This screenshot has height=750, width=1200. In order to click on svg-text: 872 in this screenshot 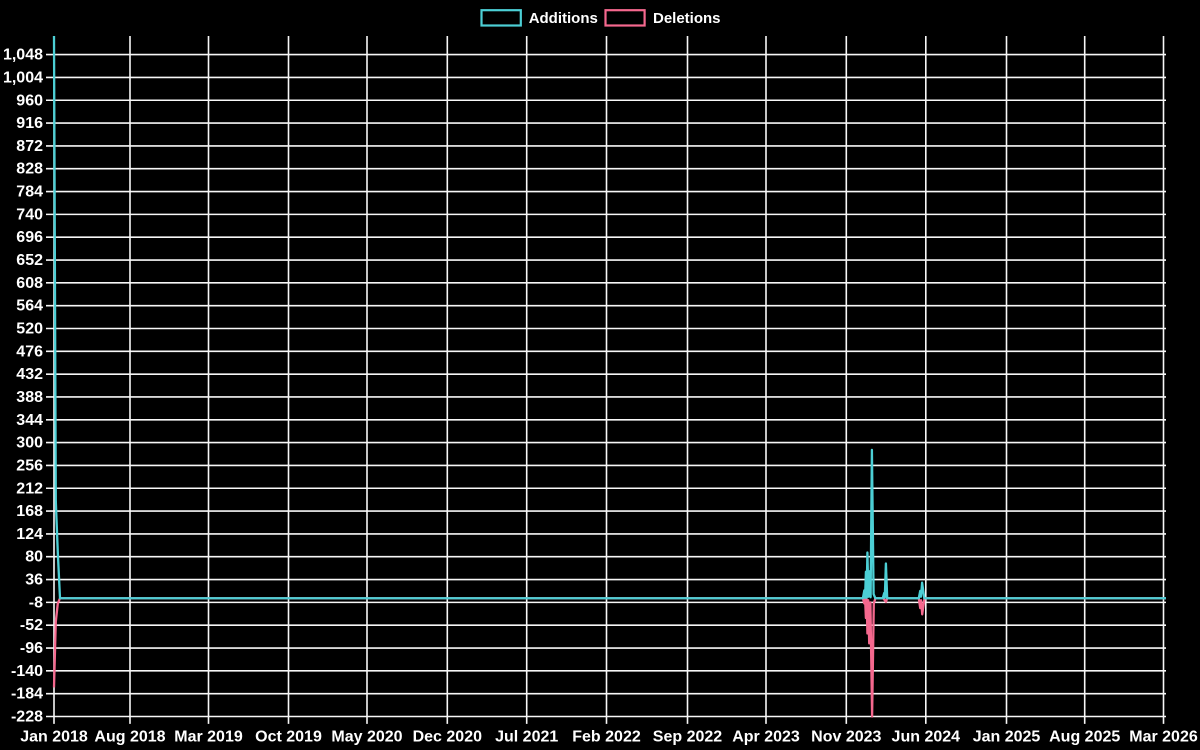, I will do `click(29, 146)`.